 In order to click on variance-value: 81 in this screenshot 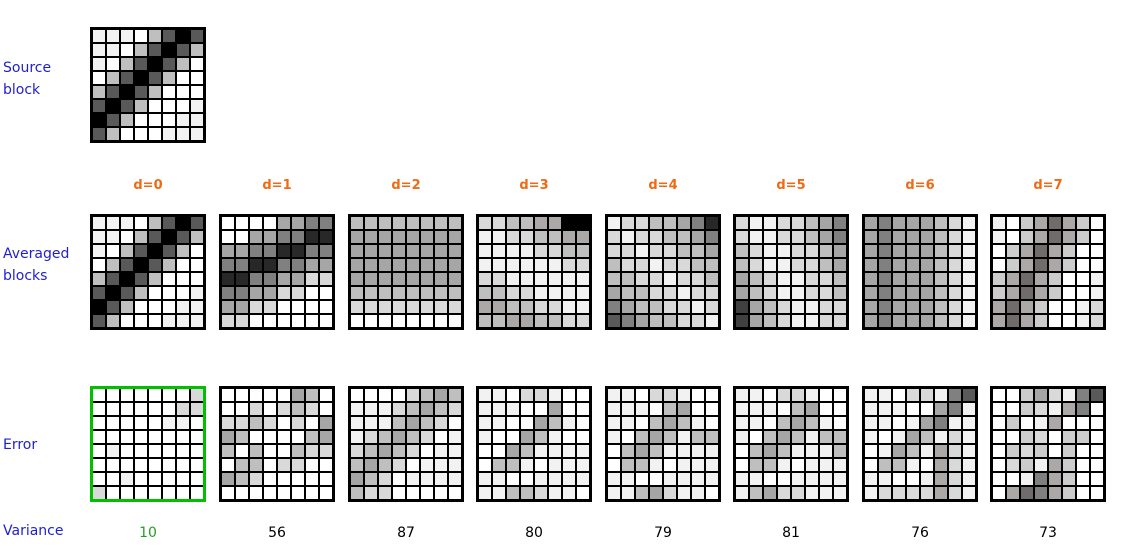, I will do `click(791, 533)`.